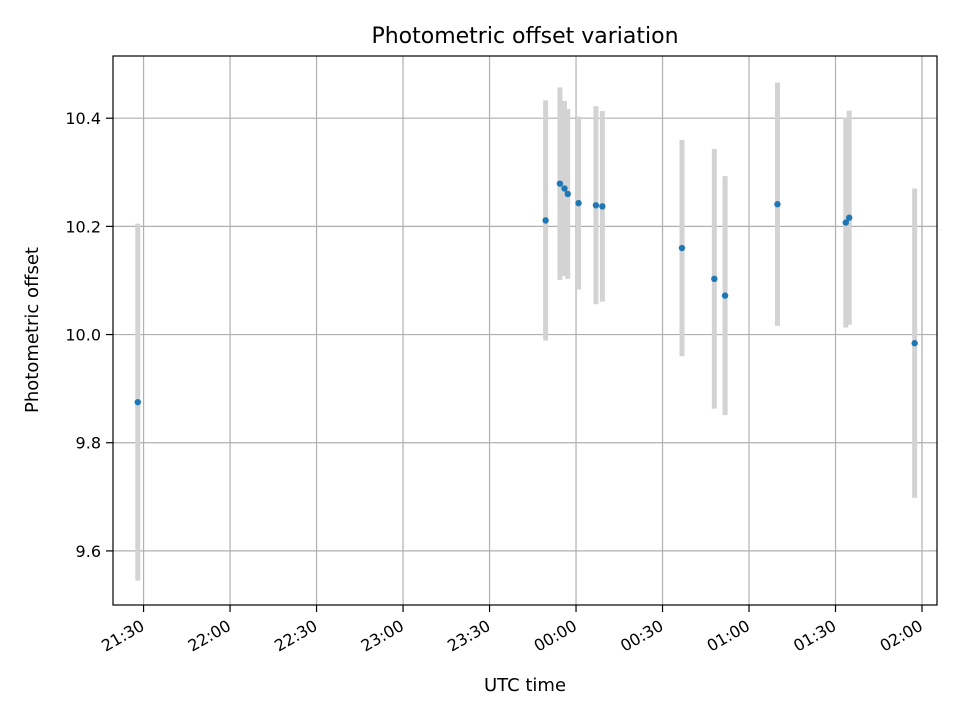 This screenshot has width=960, height=720. Describe the element at coordinates (32, 330) in the screenshot. I see `y-axis-label: Photometric offset` at that location.